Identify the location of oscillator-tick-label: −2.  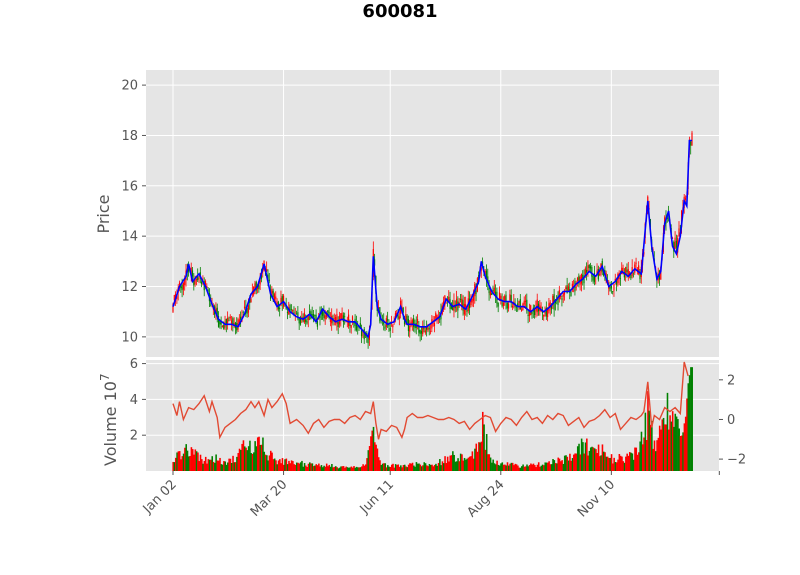
(736, 460).